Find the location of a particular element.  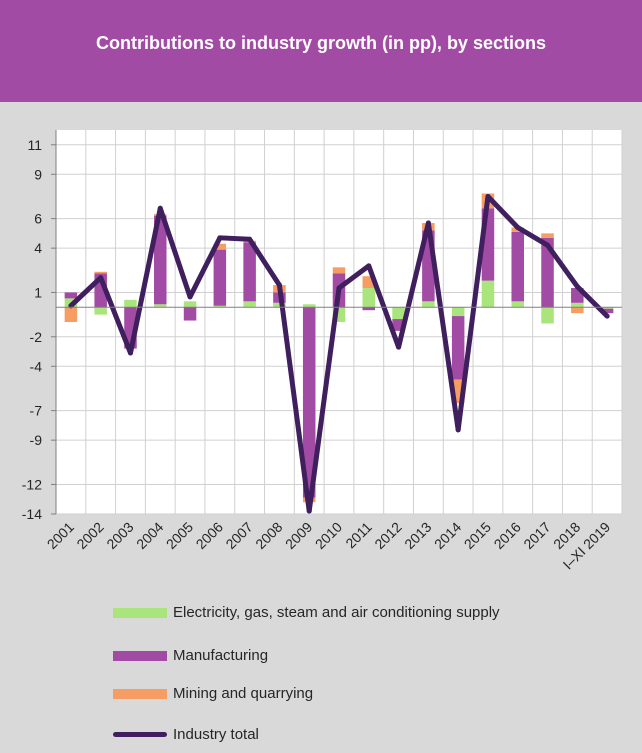

legend-label-manufacturing: Manufacturing is located at coordinates (221, 655).